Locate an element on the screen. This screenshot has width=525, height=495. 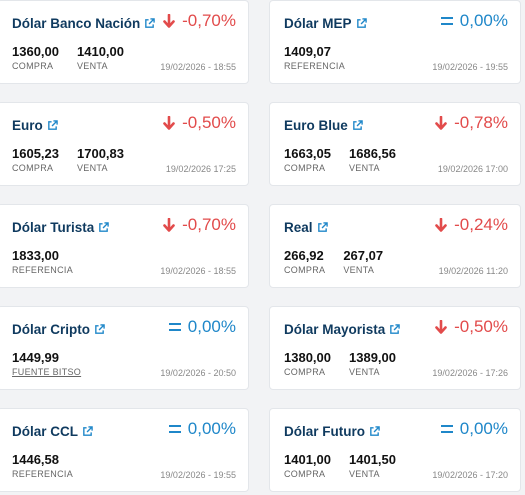
change-value: -0,50% is located at coordinates (481, 326).